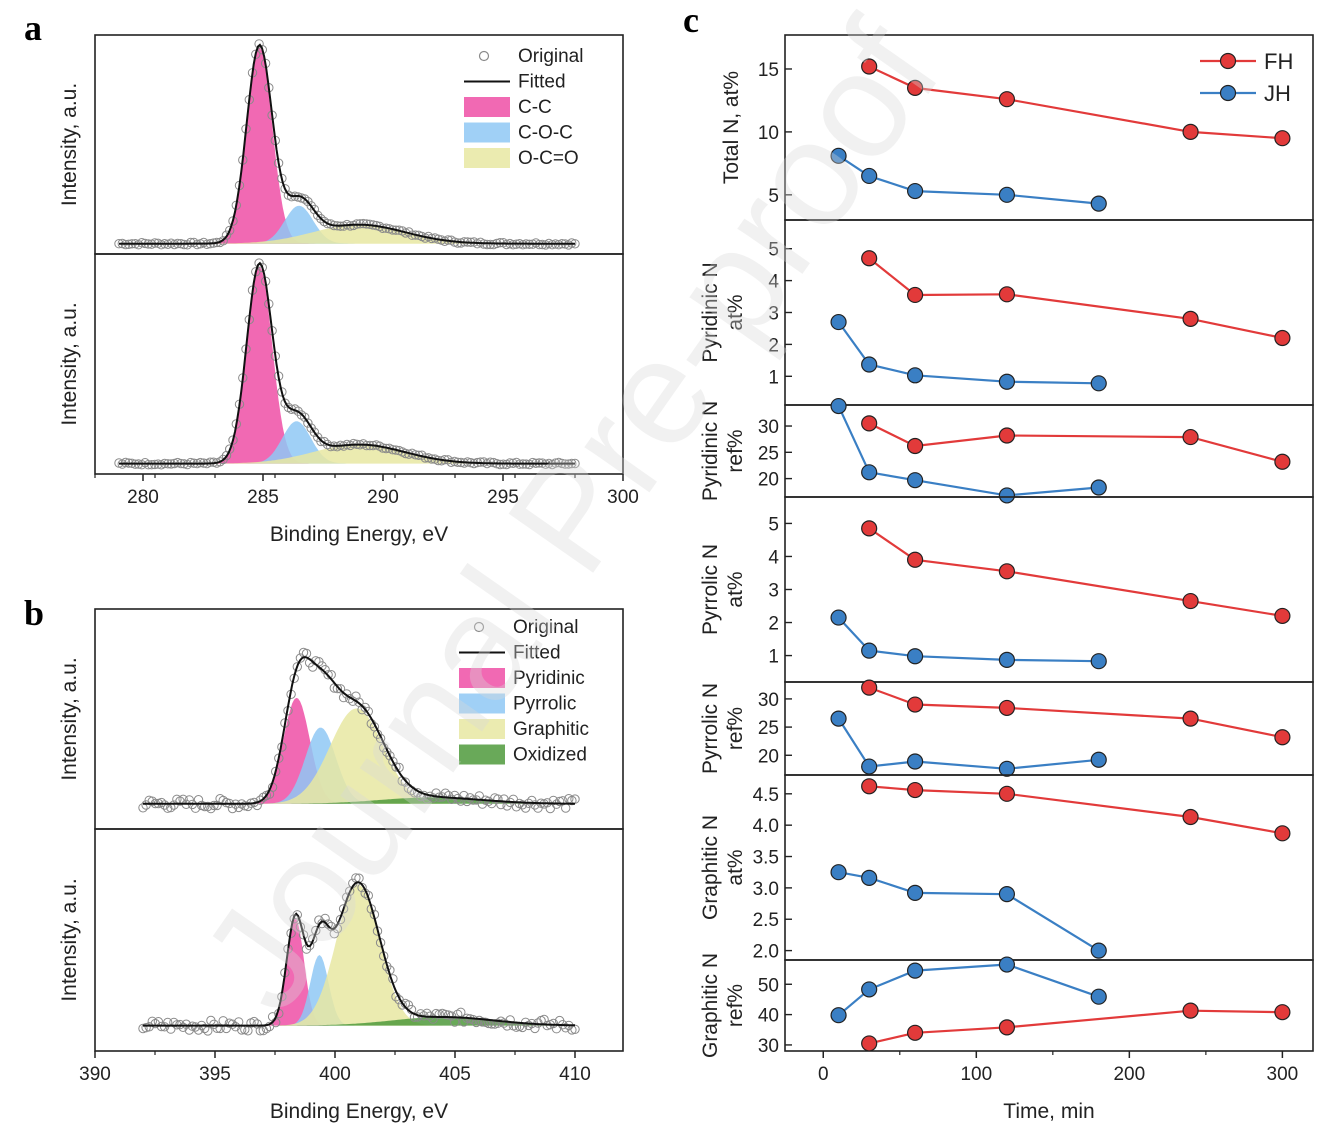 The width and height of the screenshot is (1327, 1134). What do you see at coordinates (479, 627) in the screenshot?
I see `legend-marker-original-b` at bounding box center [479, 627].